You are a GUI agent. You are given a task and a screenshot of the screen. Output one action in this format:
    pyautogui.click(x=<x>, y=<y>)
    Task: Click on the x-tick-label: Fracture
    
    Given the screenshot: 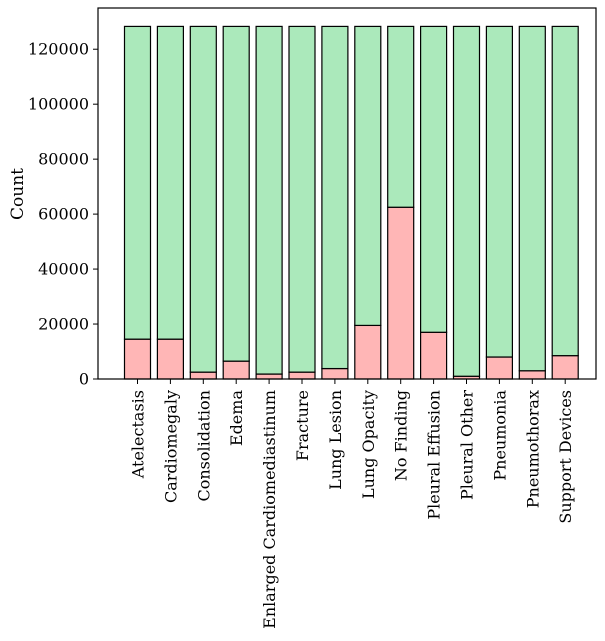 What is the action you would take?
    pyautogui.click(x=302, y=425)
    